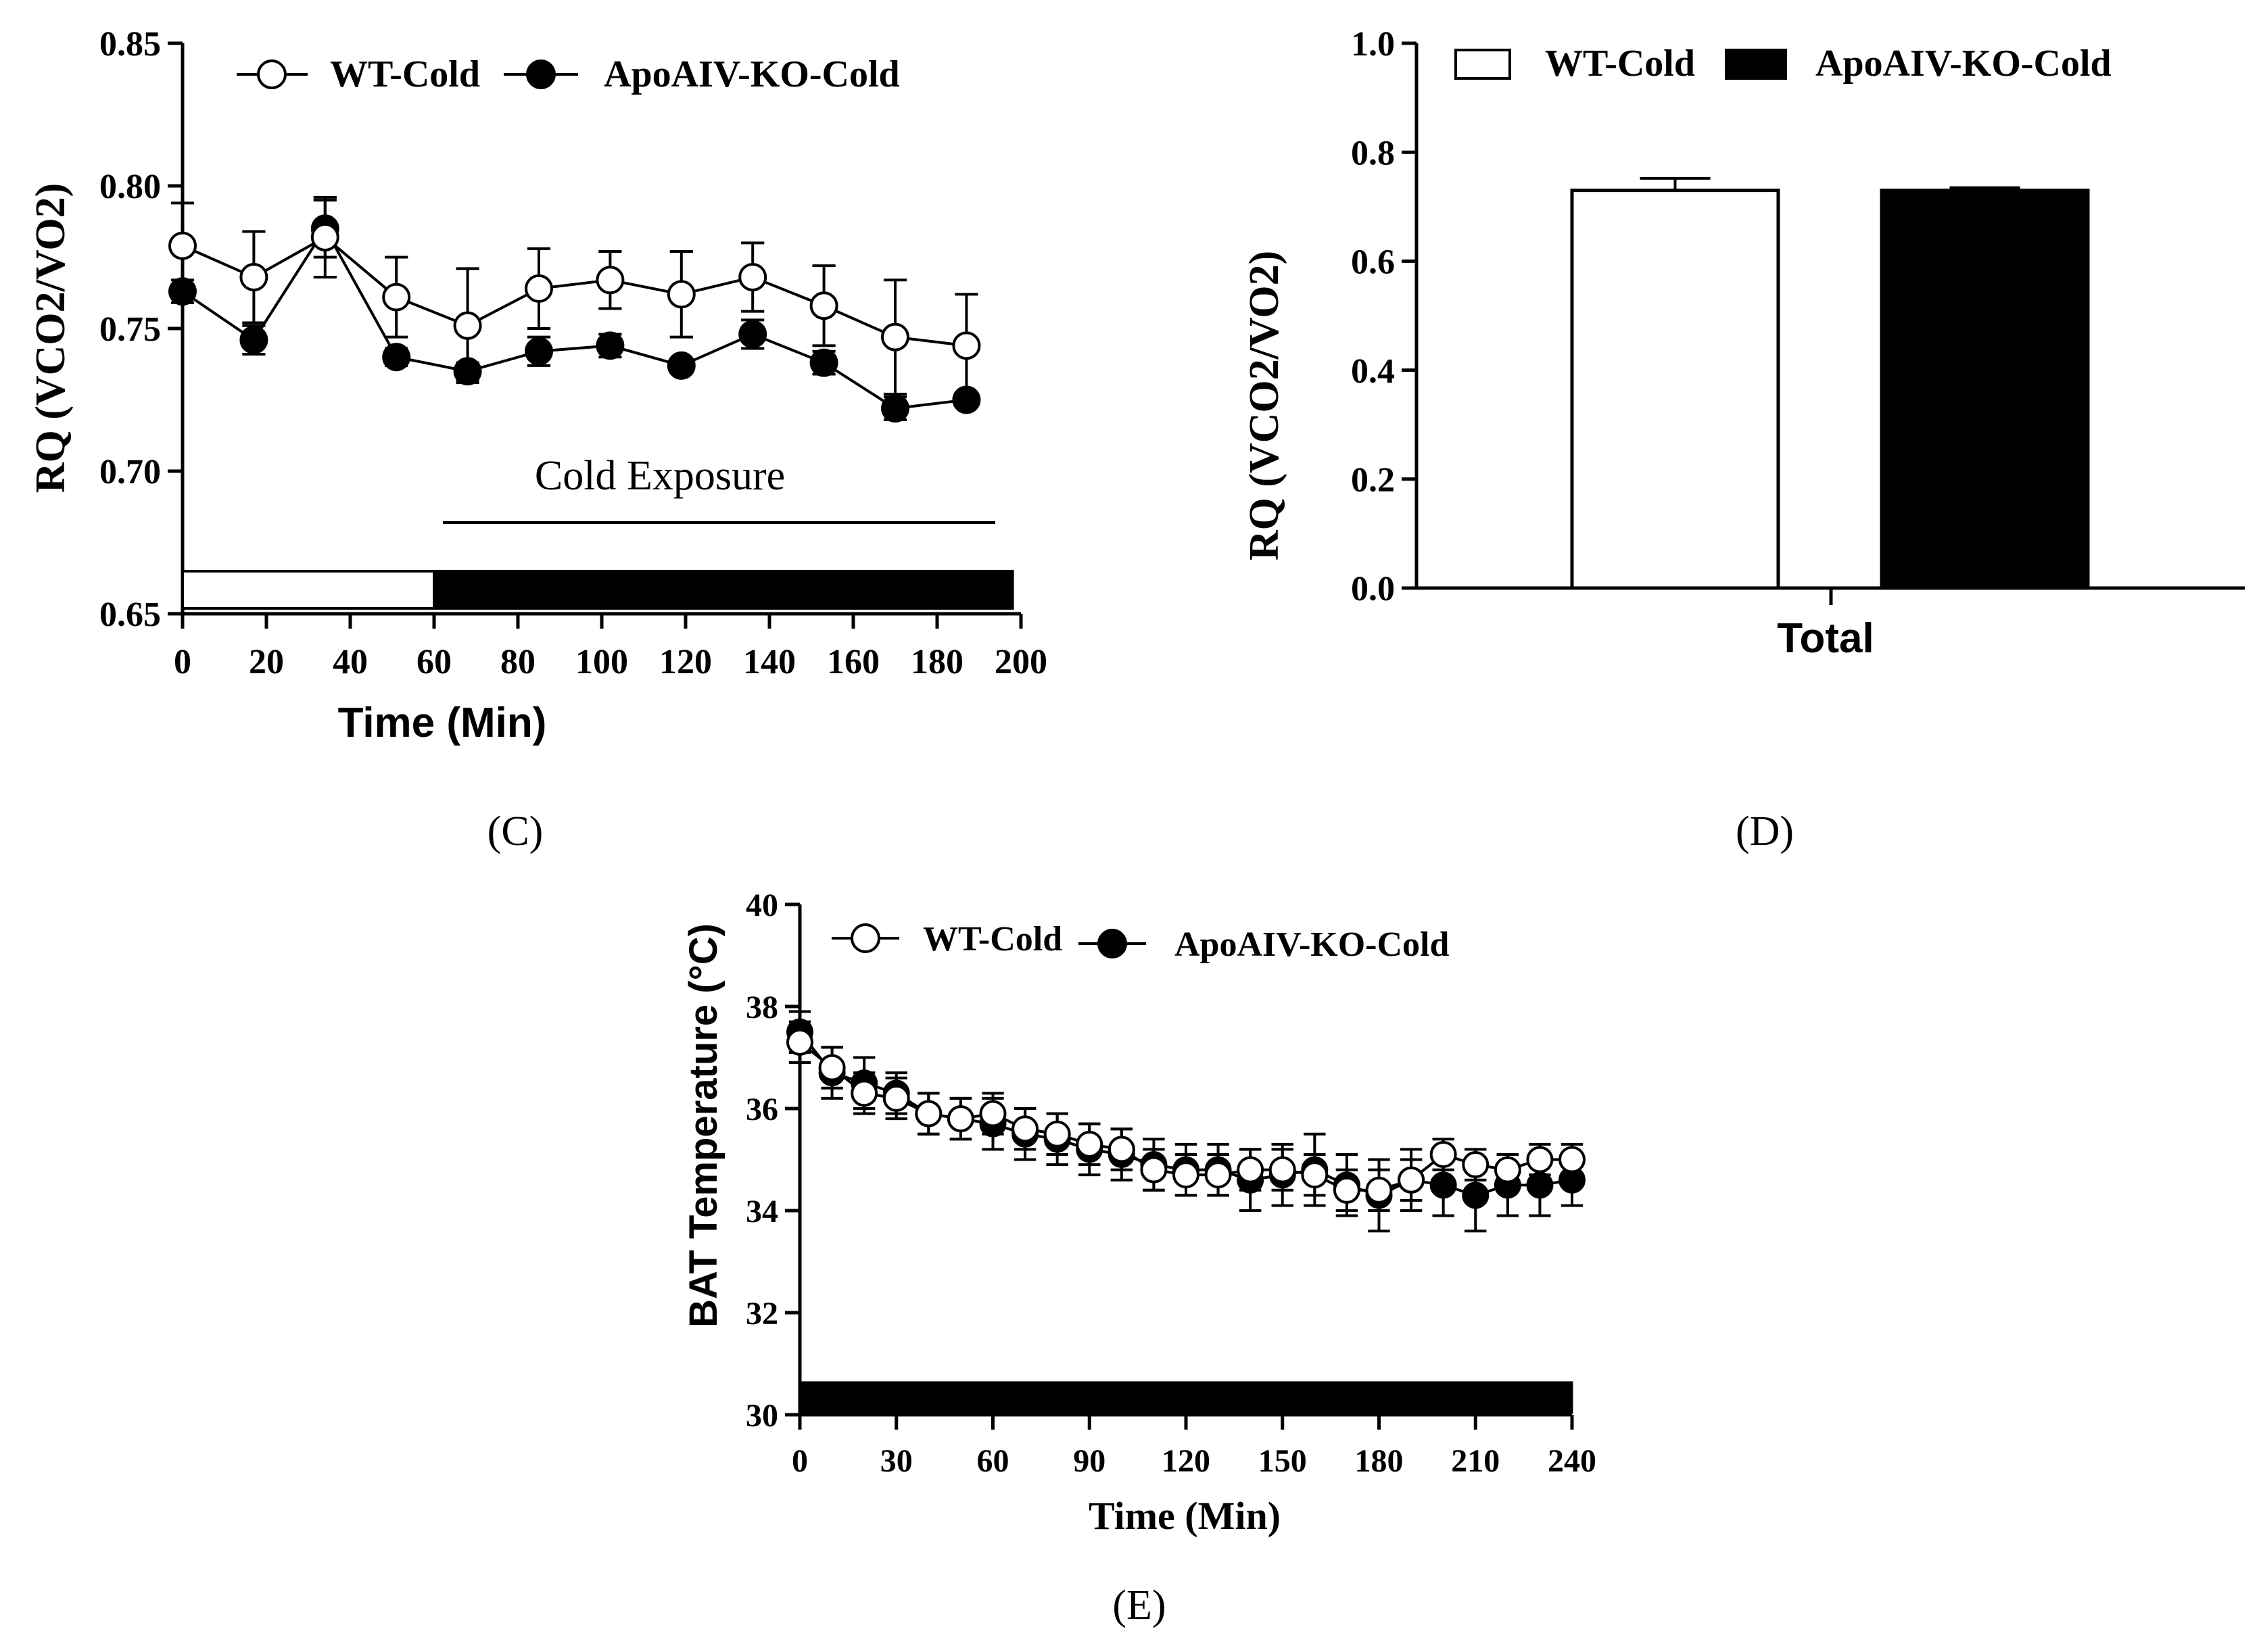 The image size is (2261, 1652). I want to click on panel-e-x-tick-label: 60, so click(993, 1461).